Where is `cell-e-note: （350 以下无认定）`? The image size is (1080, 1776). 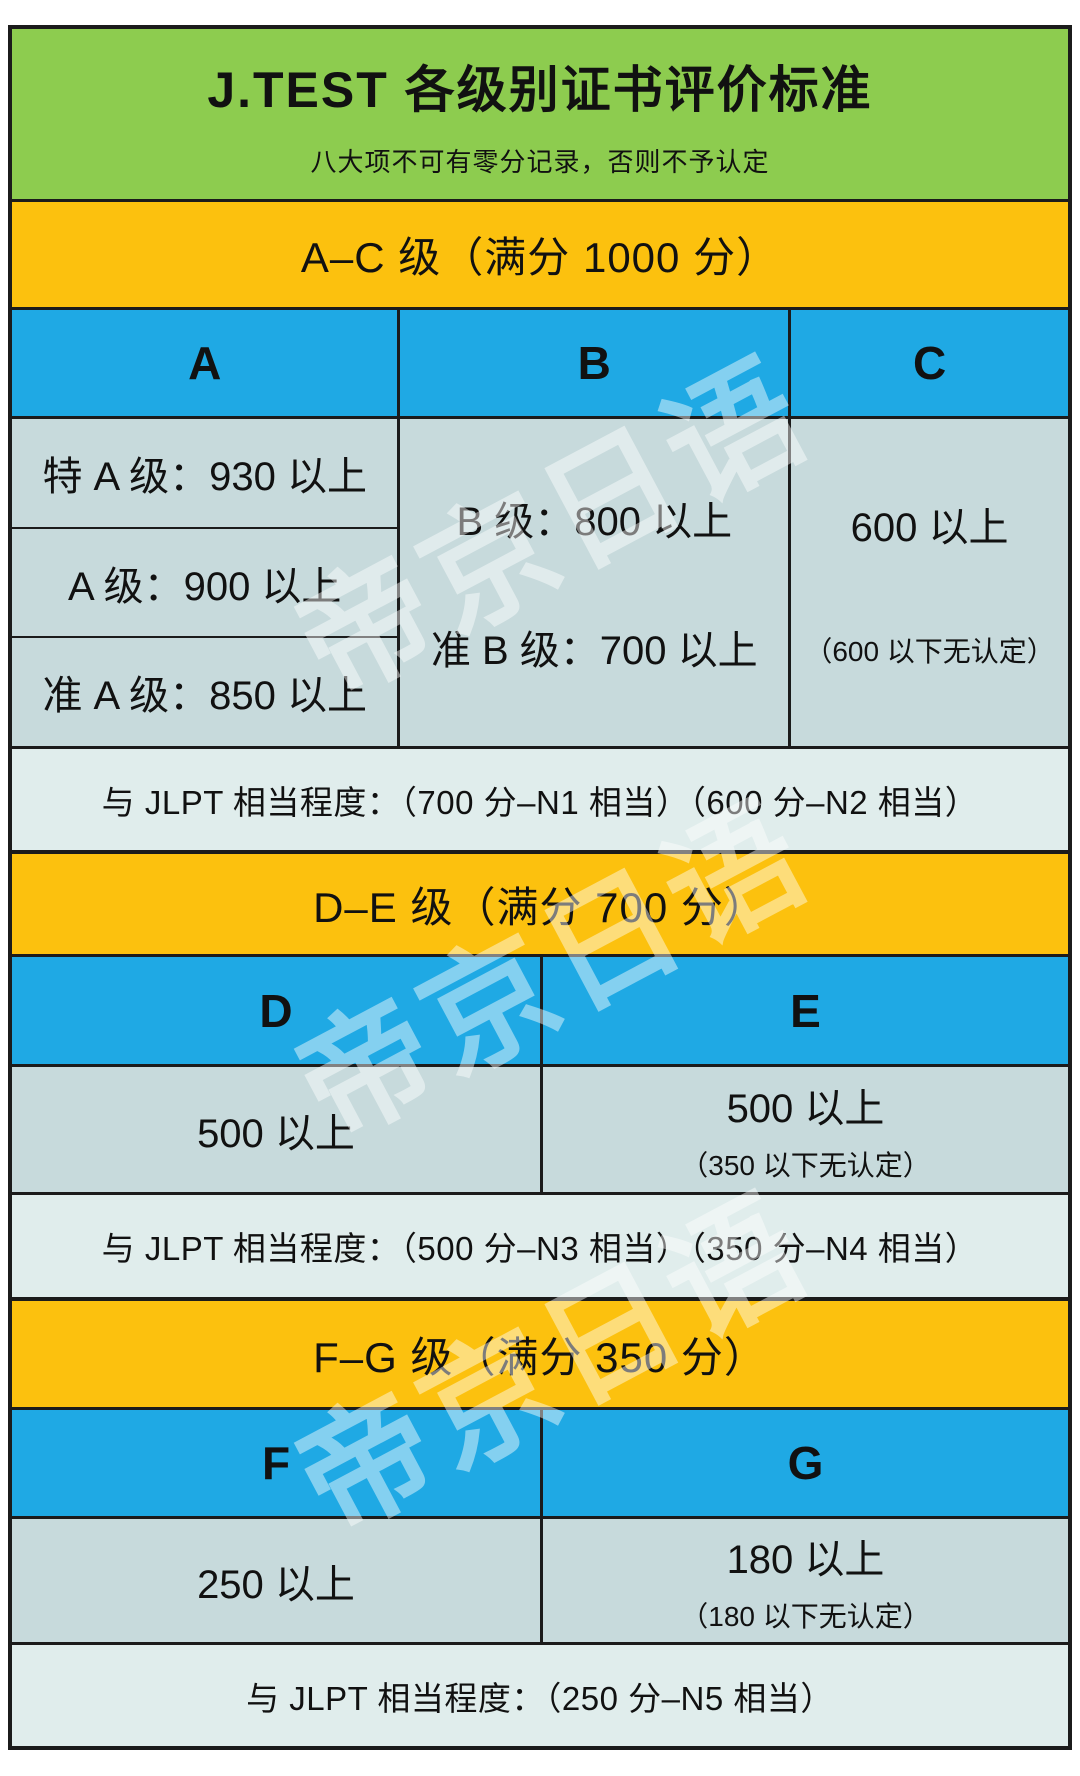
cell-e-note: （350 以下无认定） is located at coordinates (805, 1165).